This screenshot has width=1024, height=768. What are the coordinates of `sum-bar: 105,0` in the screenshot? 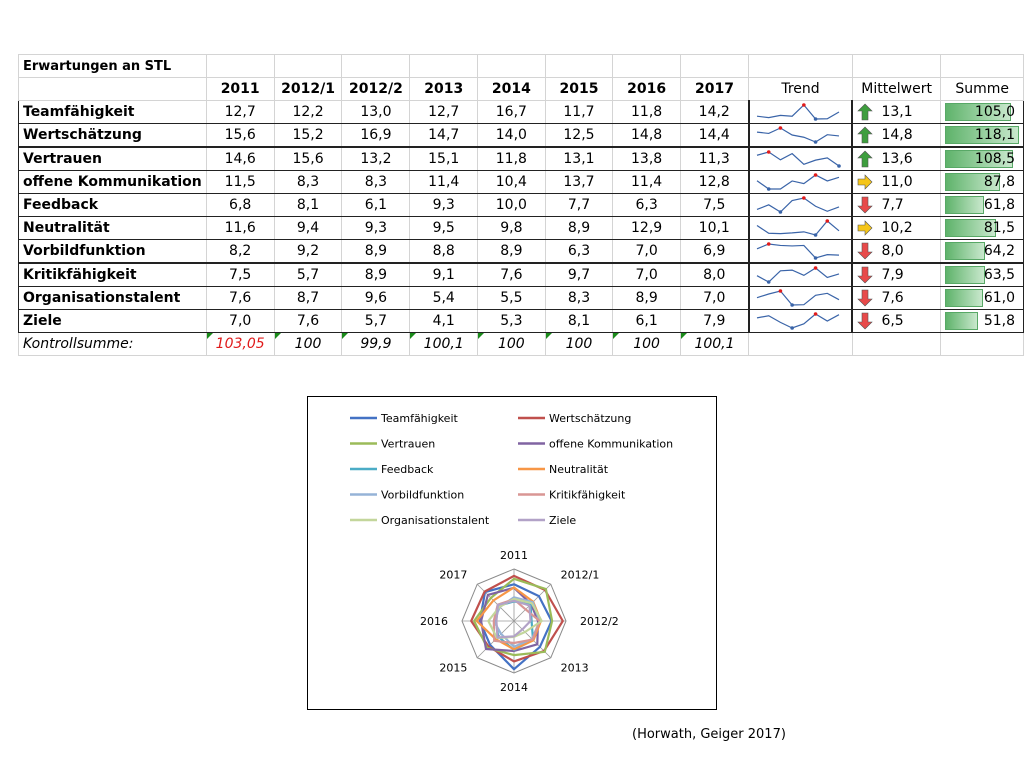 It's located at (982, 112).